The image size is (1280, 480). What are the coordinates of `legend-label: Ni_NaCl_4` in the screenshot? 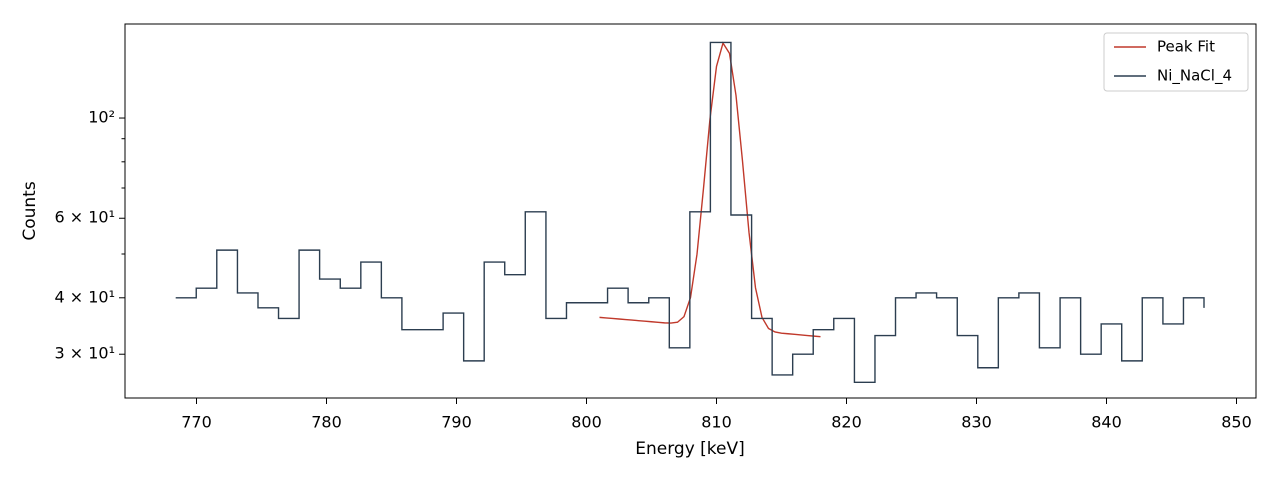 It's located at (1194, 76).